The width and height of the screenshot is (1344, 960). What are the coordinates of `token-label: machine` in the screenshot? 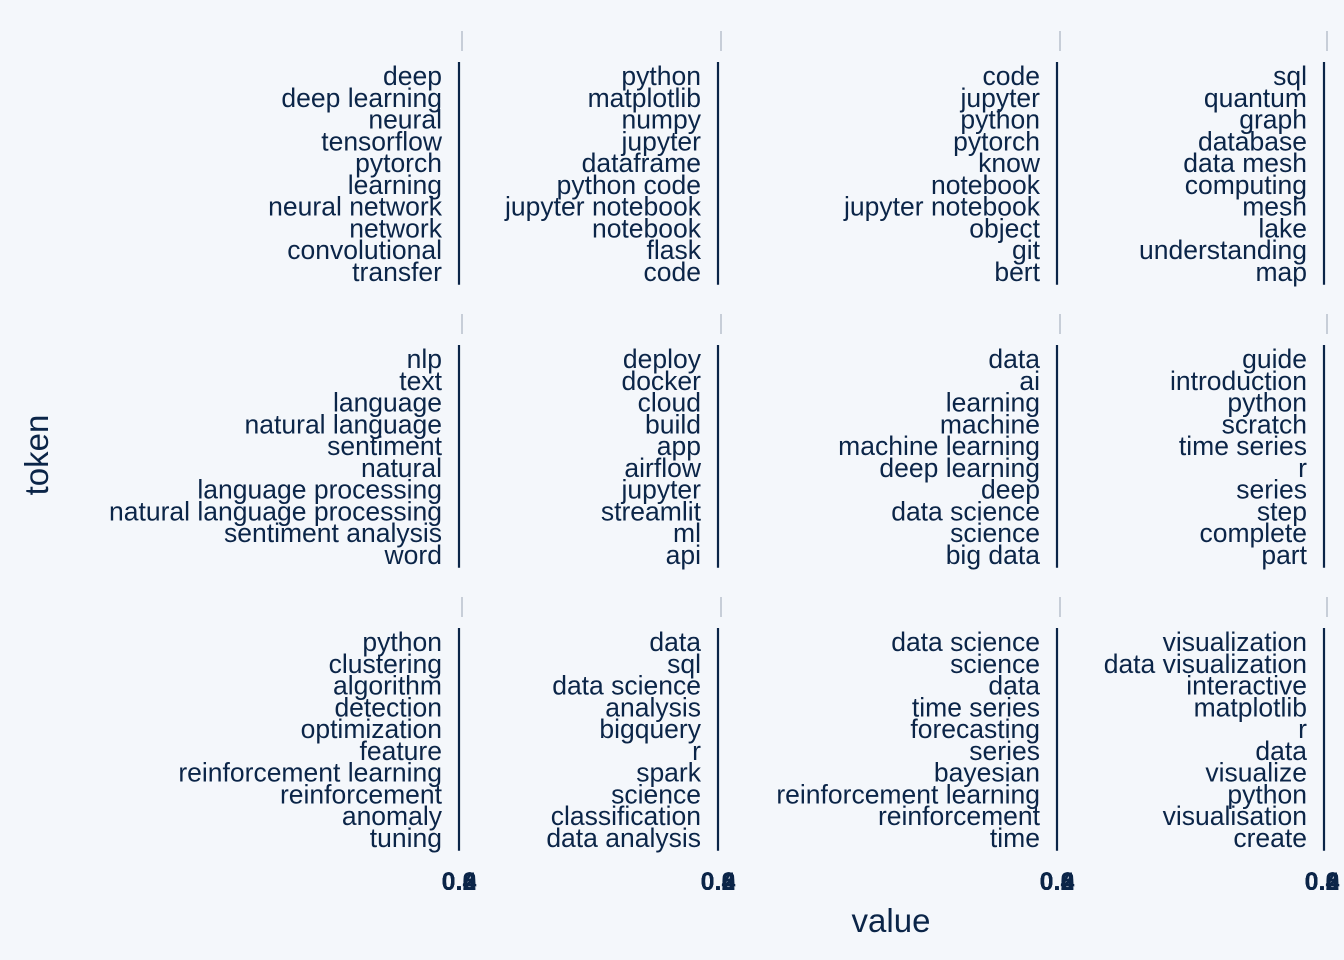 It's located at (990, 424).